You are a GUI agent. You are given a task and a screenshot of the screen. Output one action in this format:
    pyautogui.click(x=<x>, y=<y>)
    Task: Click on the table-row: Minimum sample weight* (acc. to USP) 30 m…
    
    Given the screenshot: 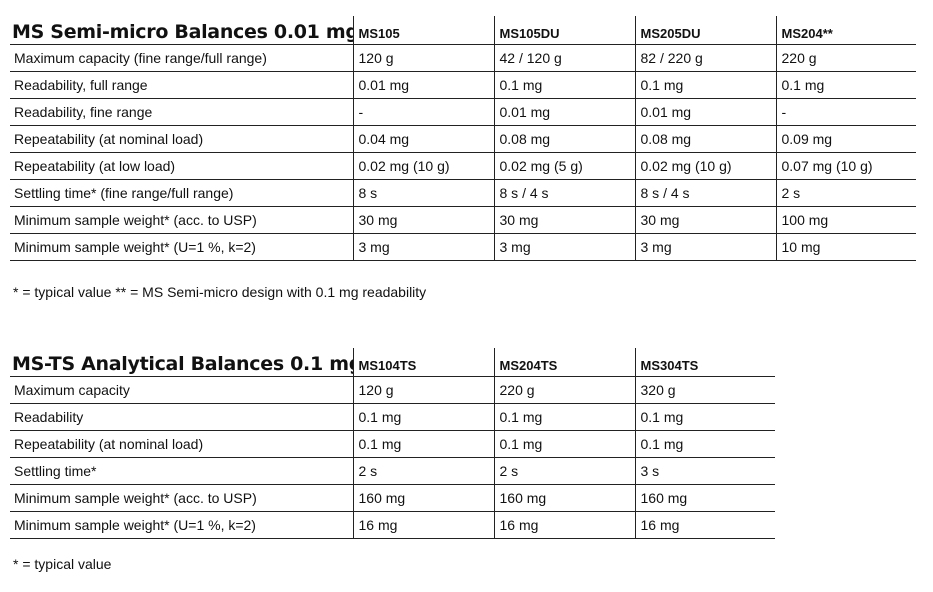 What is the action you would take?
    pyautogui.click(x=463, y=220)
    